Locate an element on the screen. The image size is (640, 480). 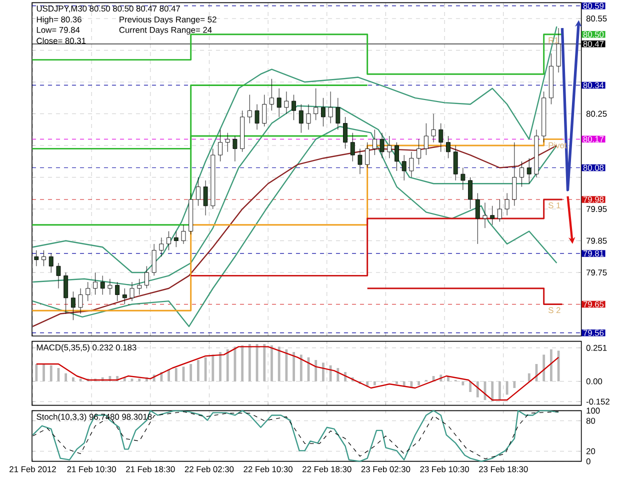
y-tick-label: 80.55 is located at coordinates (596, 19).